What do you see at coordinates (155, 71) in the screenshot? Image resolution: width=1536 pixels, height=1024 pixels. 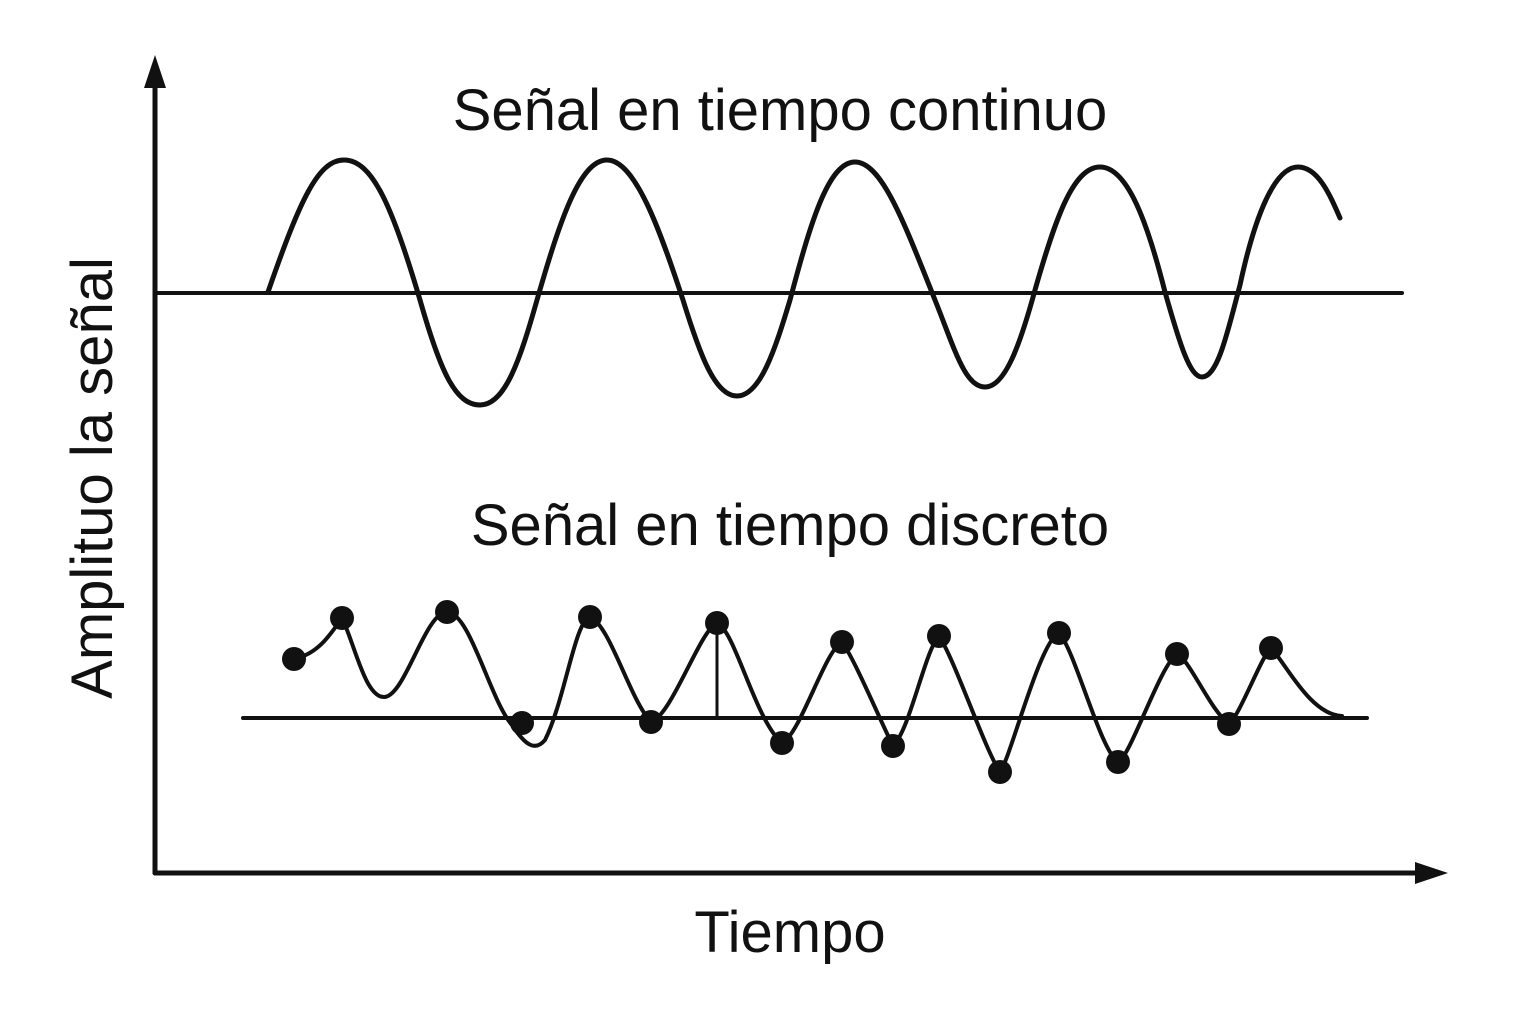 I see `y-axis-arrow` at bounding box center [155, 71].